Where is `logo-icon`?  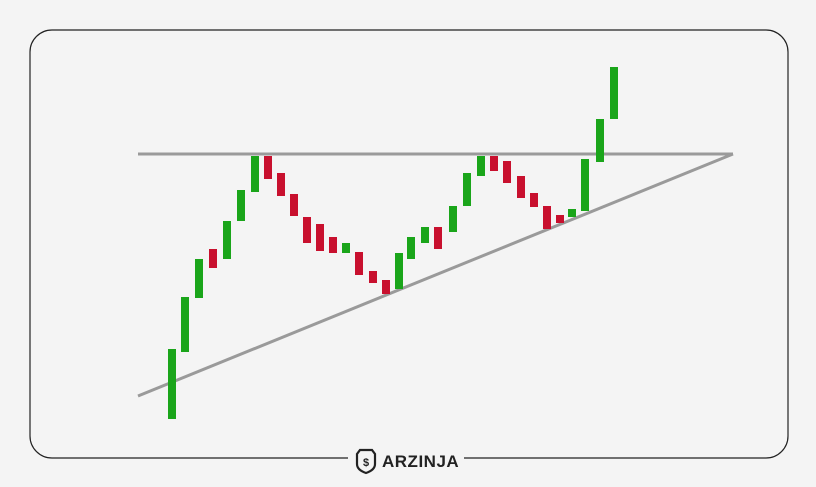
logo-icon is located at coordinates (366, 461).